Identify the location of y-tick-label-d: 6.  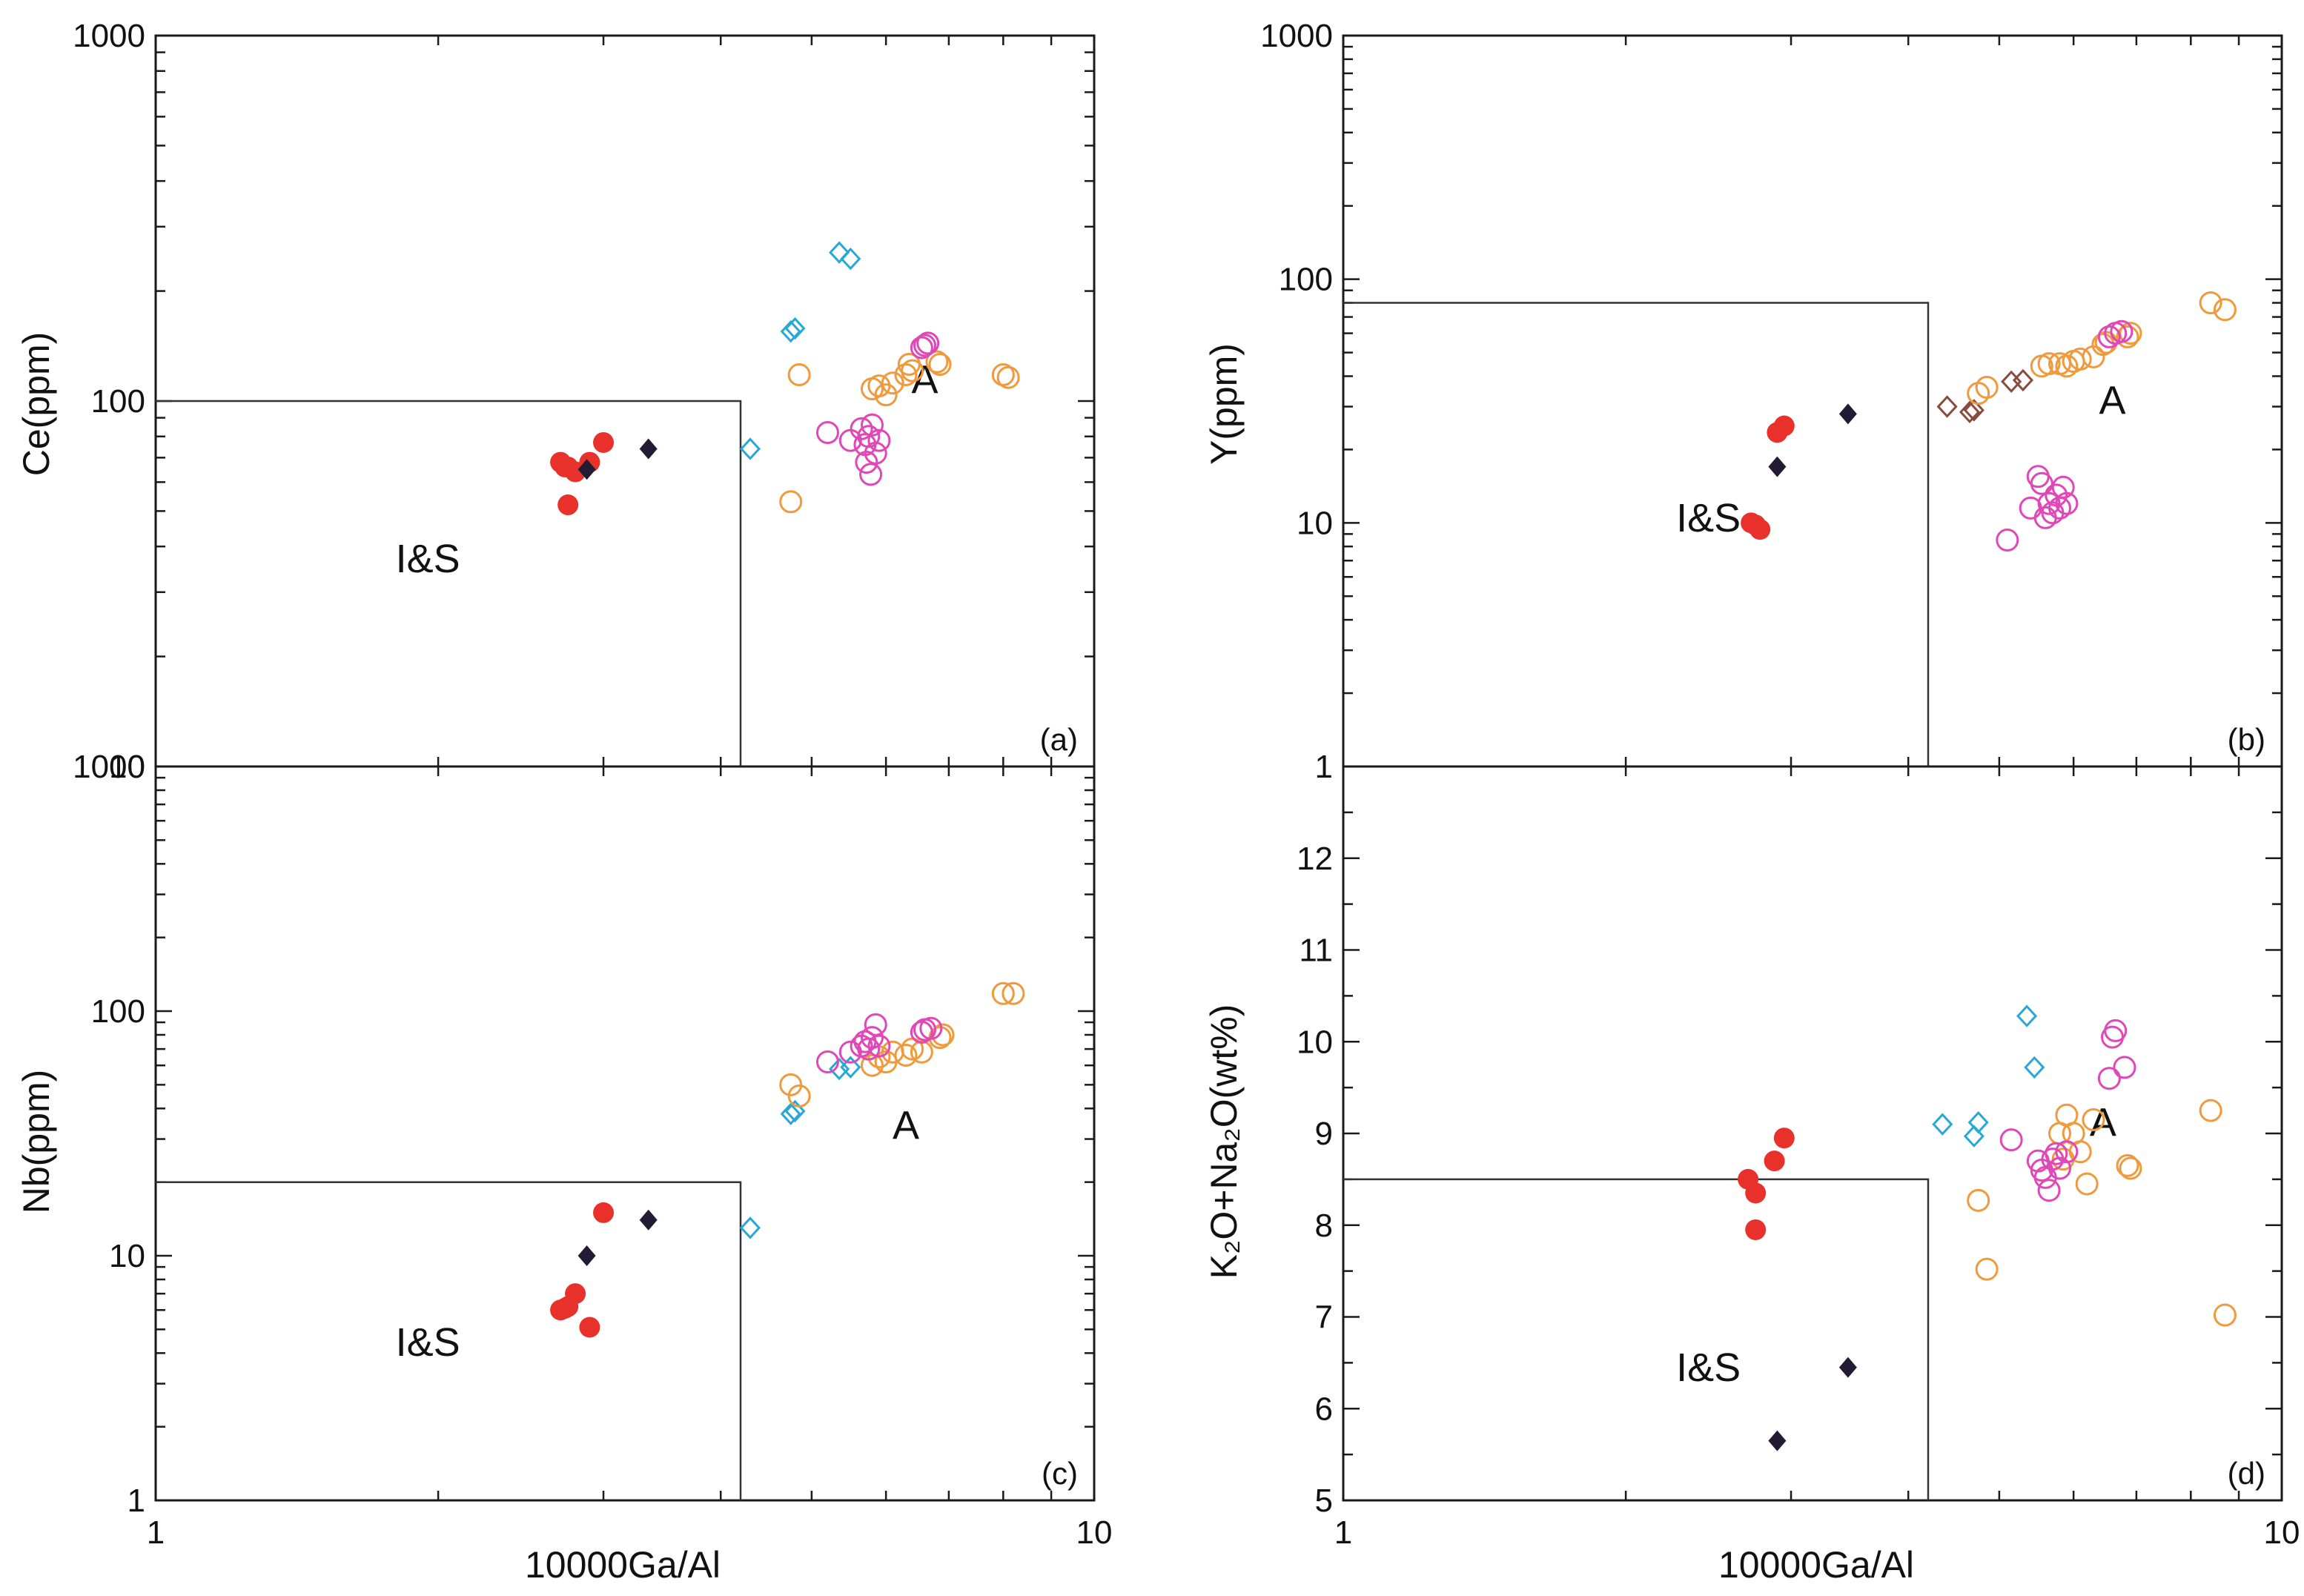
(1324, 1409).